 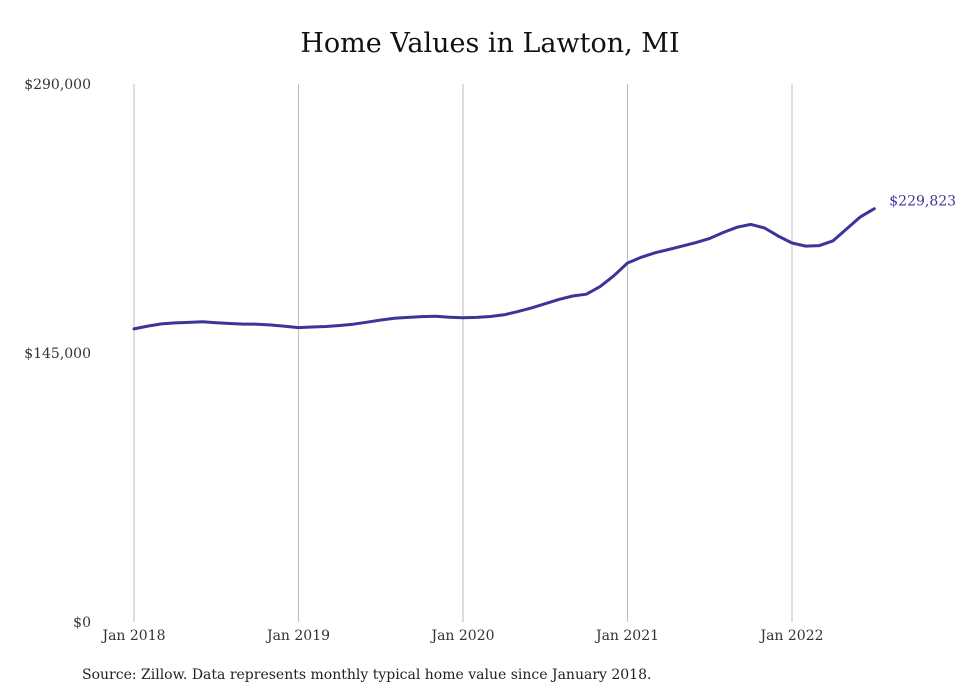 I want to click on series-layer, so click(x=504, y=269).